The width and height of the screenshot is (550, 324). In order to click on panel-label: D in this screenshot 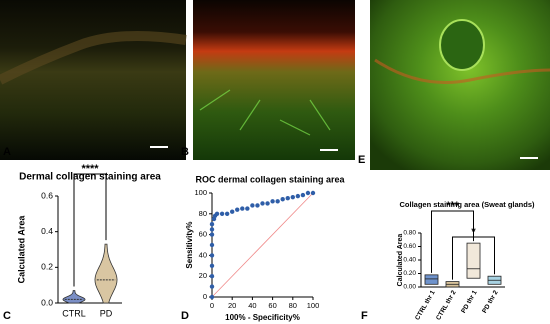, I will do `click(185, 316)`.